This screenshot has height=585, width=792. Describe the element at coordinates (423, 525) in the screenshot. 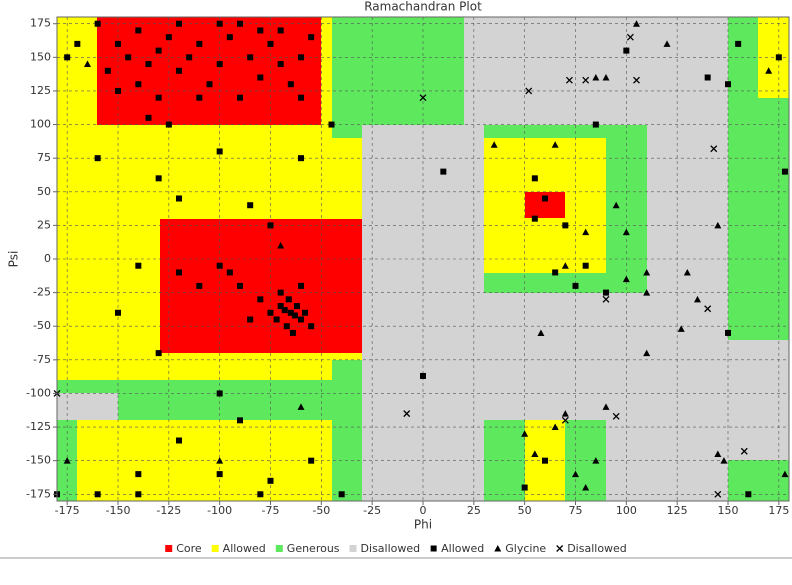

I see `x-axis-label: Phi` at that location.